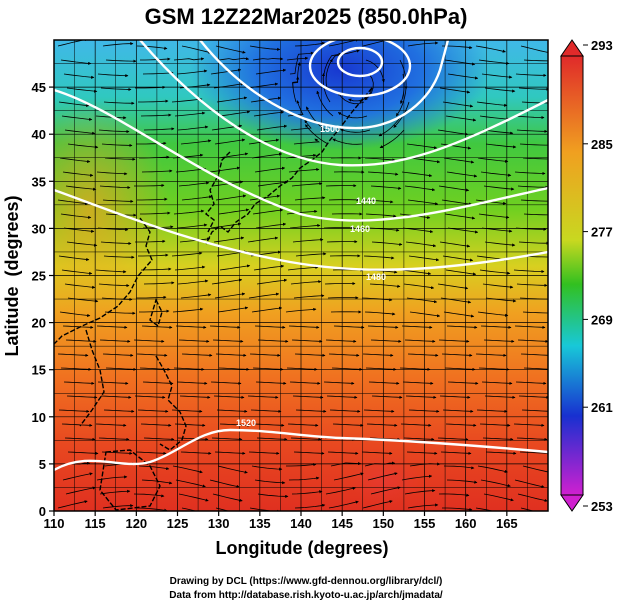  What do you see at coordinates (103, 281) in the screenshot?
I see `coastline-china` at bounding box center [103, 281].